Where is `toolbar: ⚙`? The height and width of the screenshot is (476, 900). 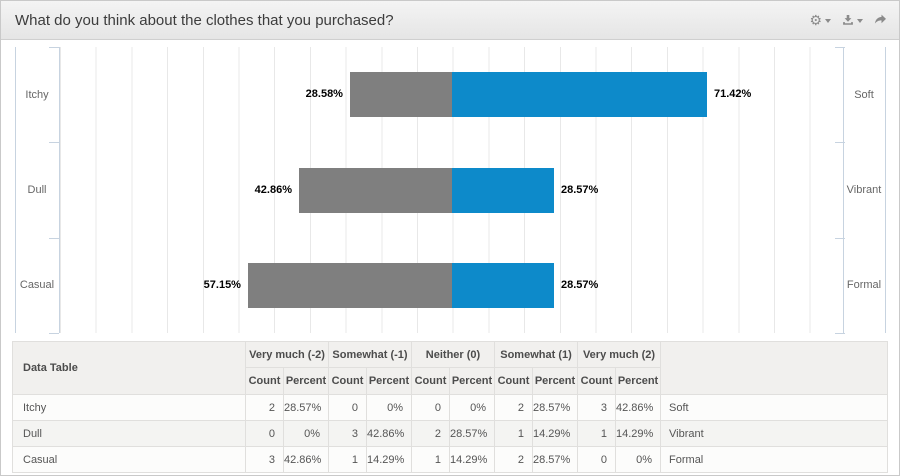 toolbar: ⚙ is located at coordinates (848, 20).